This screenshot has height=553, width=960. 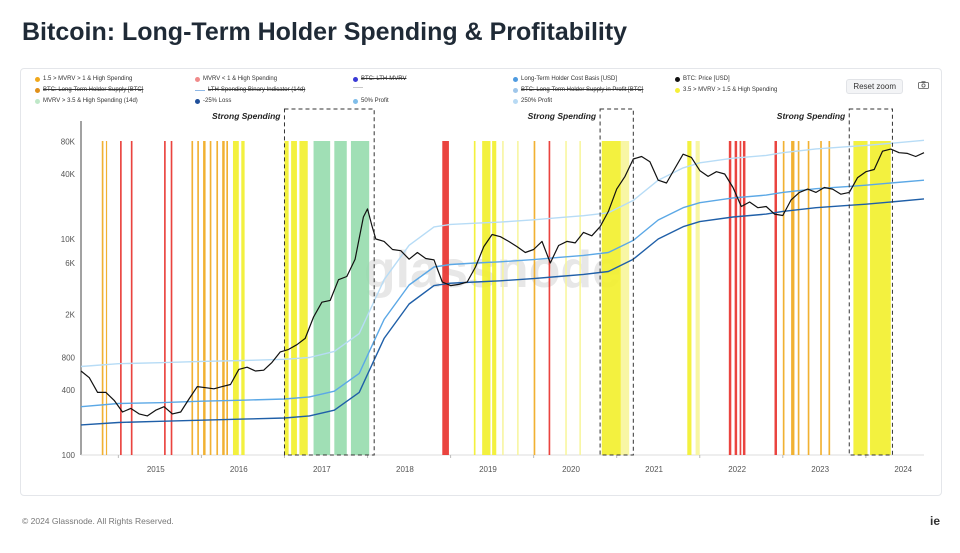 I want to click on legend-item: MVRV < 1 & High Spending, so click(x=236, y=79).